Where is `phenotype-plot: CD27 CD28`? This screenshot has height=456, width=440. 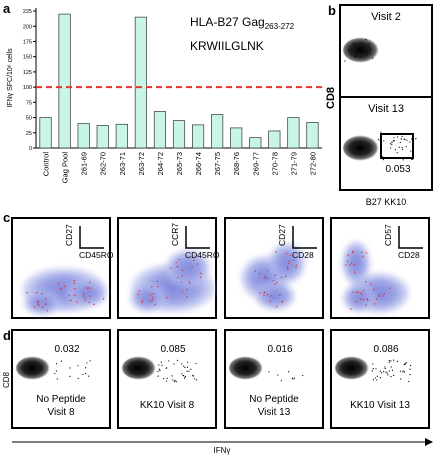 phenotype-plot: CD27 CD28 is located at coordinates (274, 268).